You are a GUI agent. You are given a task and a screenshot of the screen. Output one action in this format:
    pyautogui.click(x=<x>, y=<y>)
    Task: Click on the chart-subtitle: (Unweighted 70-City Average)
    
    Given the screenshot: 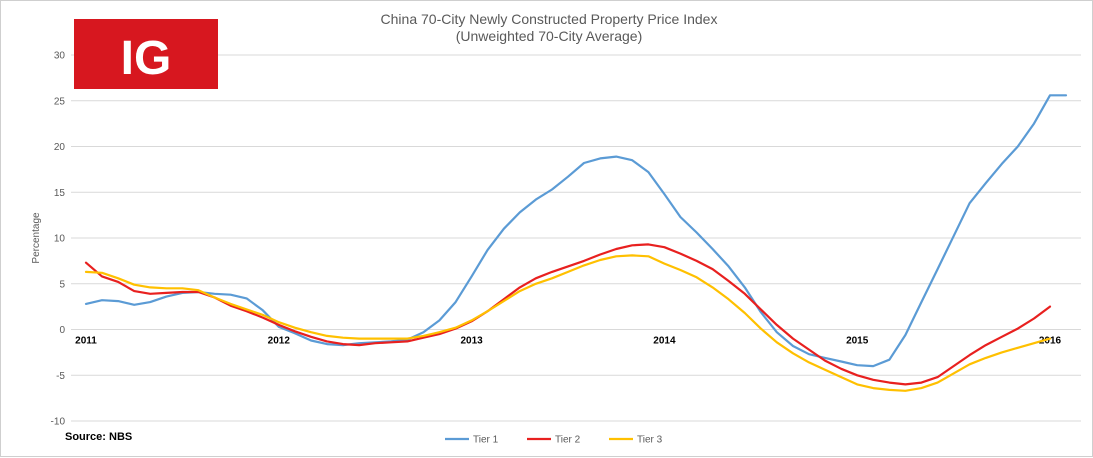 What is the action you would take?
    pyautogui.click(x=549, y=36)
    